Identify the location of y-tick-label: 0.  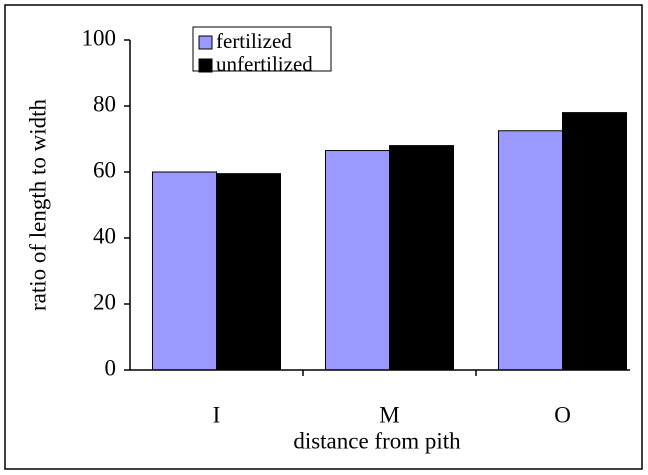
(111, 367).